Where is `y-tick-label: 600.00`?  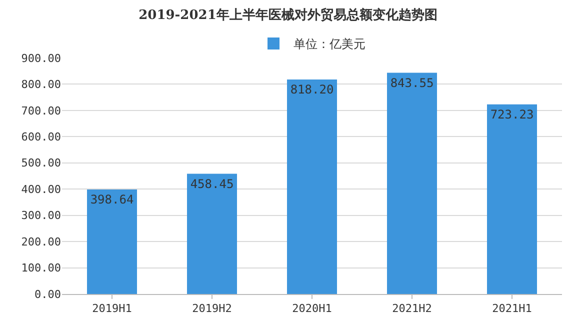 y-tick-label: 600.00 is located at coordinates (41, 137).